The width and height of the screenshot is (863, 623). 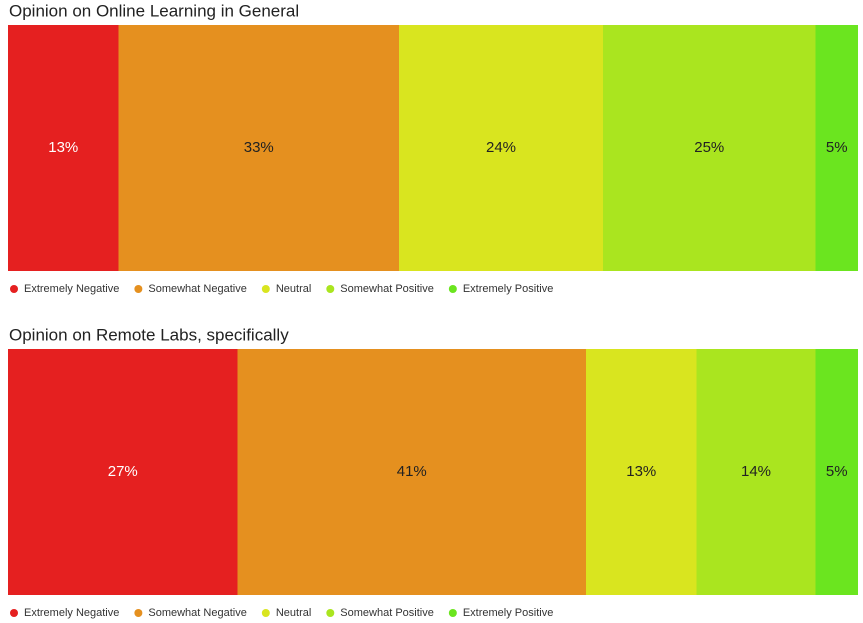 I want to click on data-label: 27%, so click(x=123, y=471).